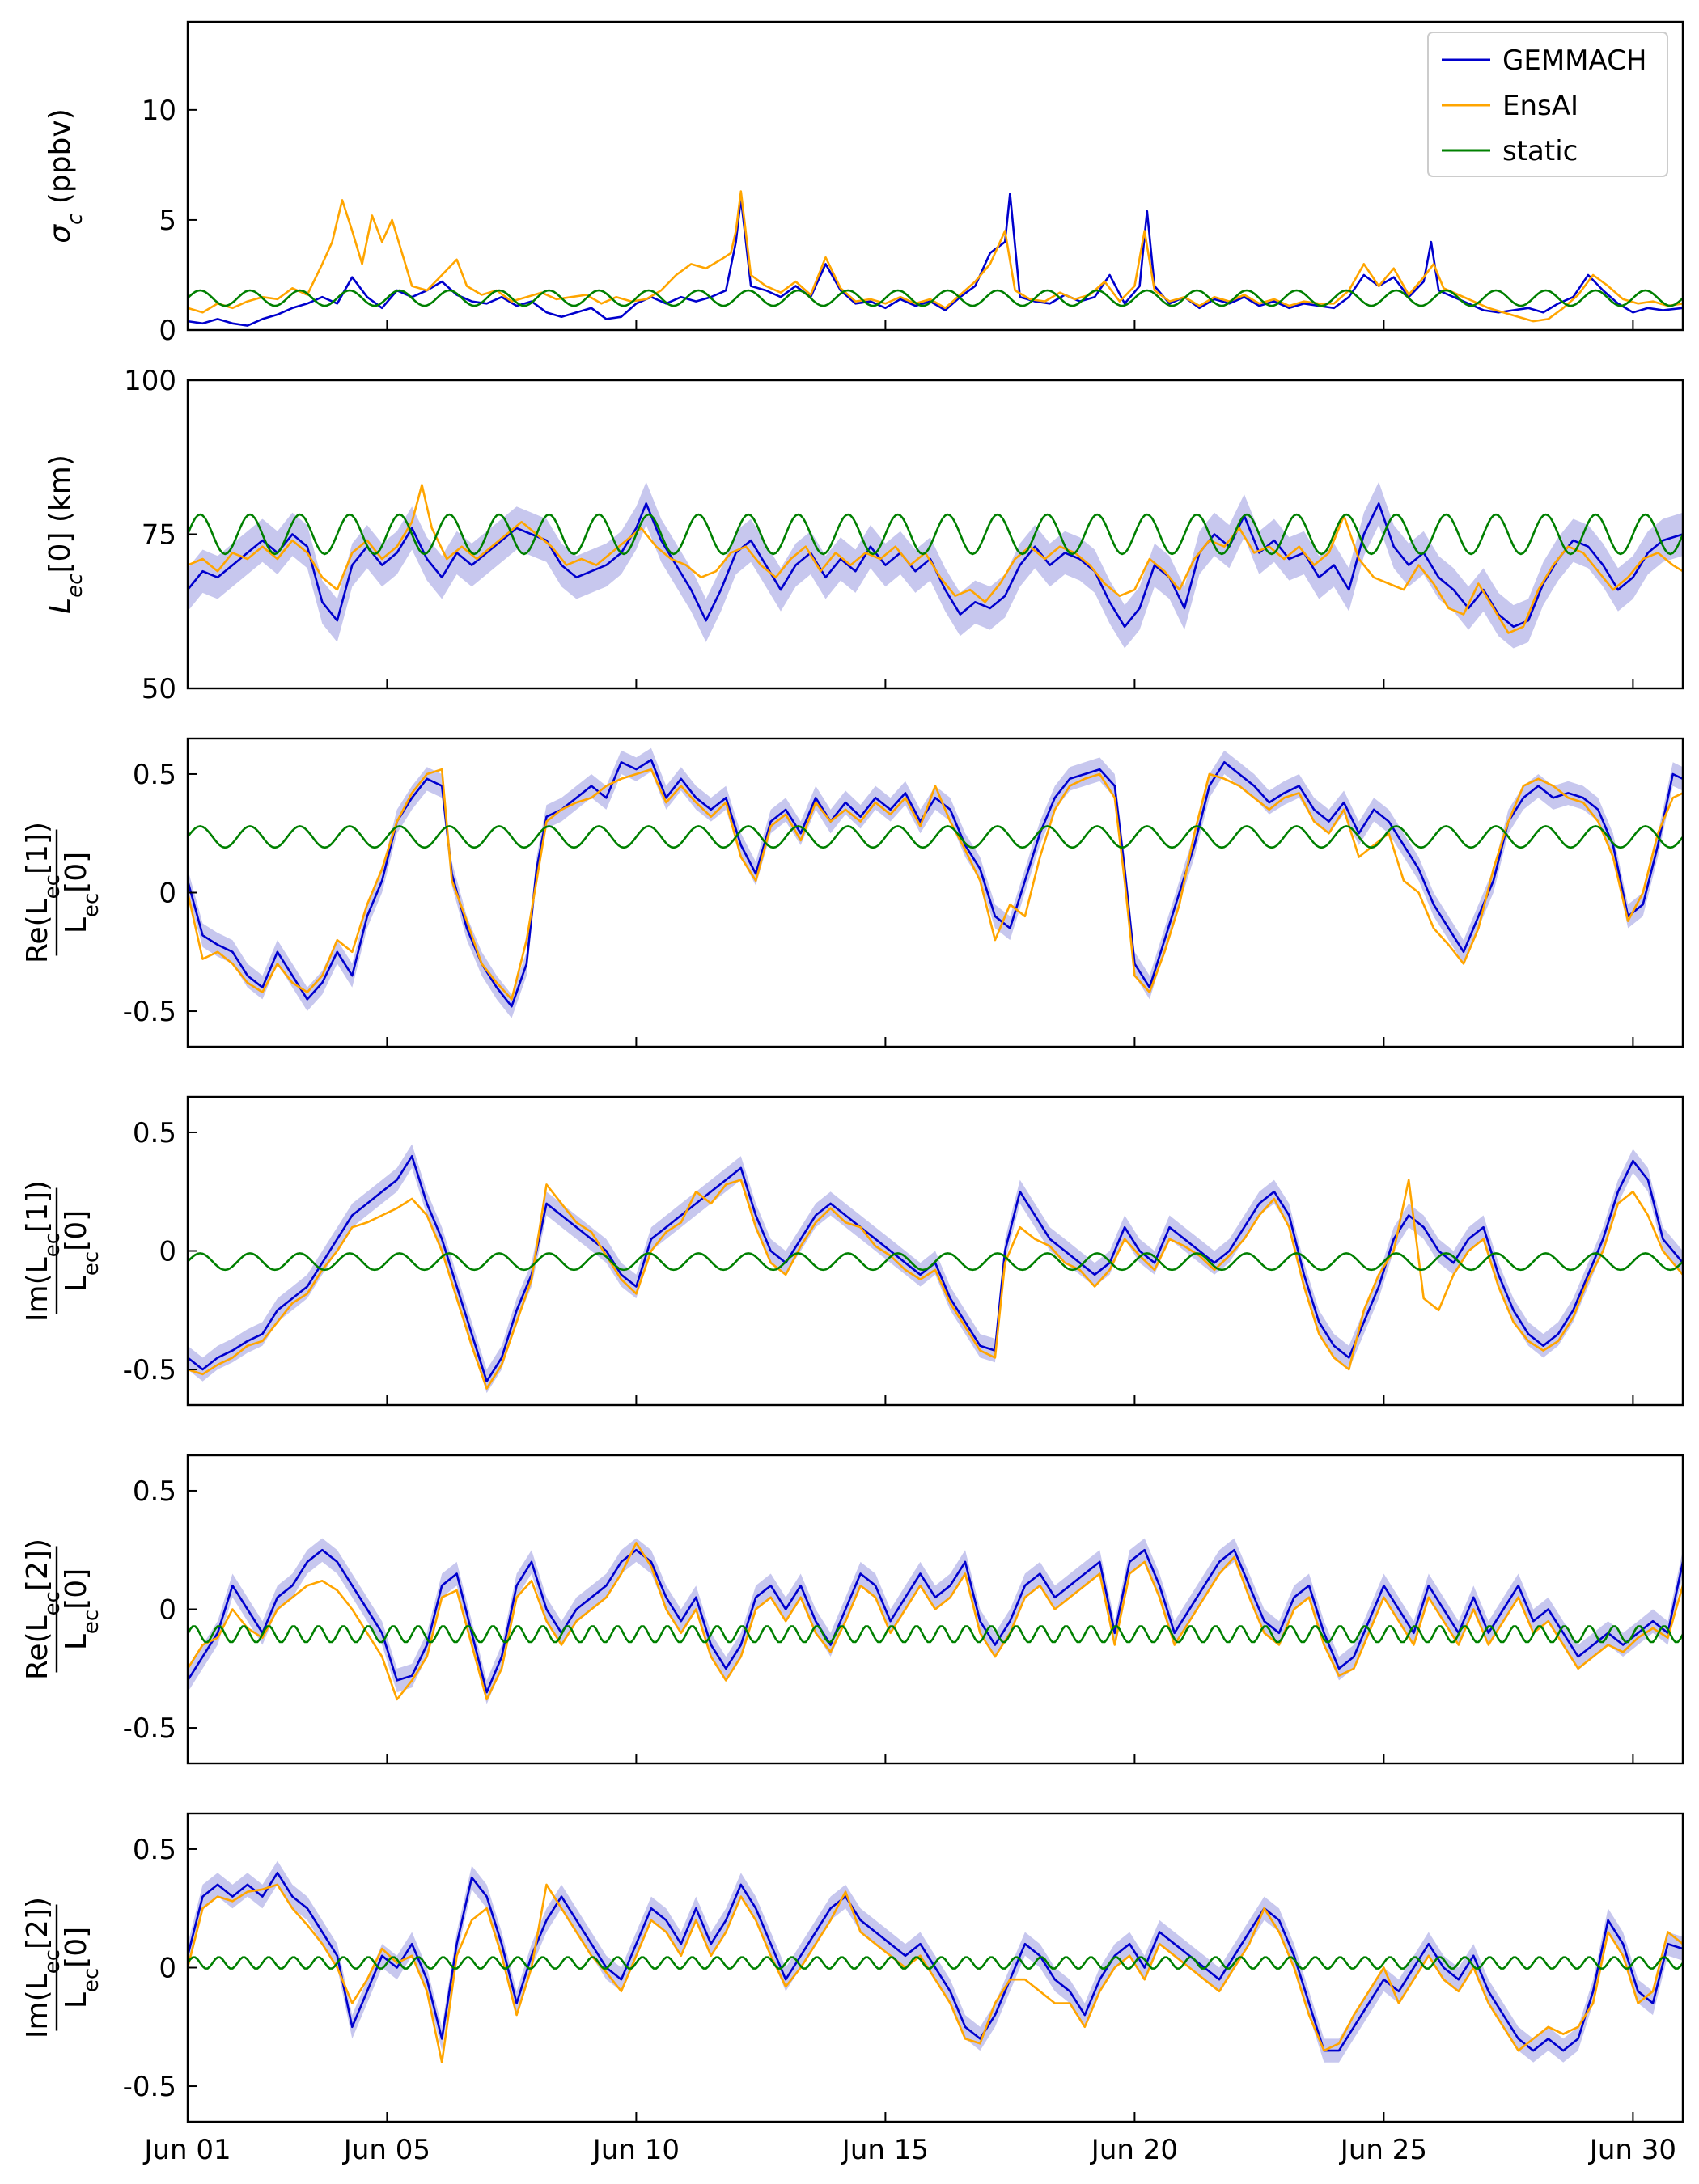 The height and width of the screenshot is (2184, 1699). I want to click on x-tick-label: Jun 15, so click(885, 2150).